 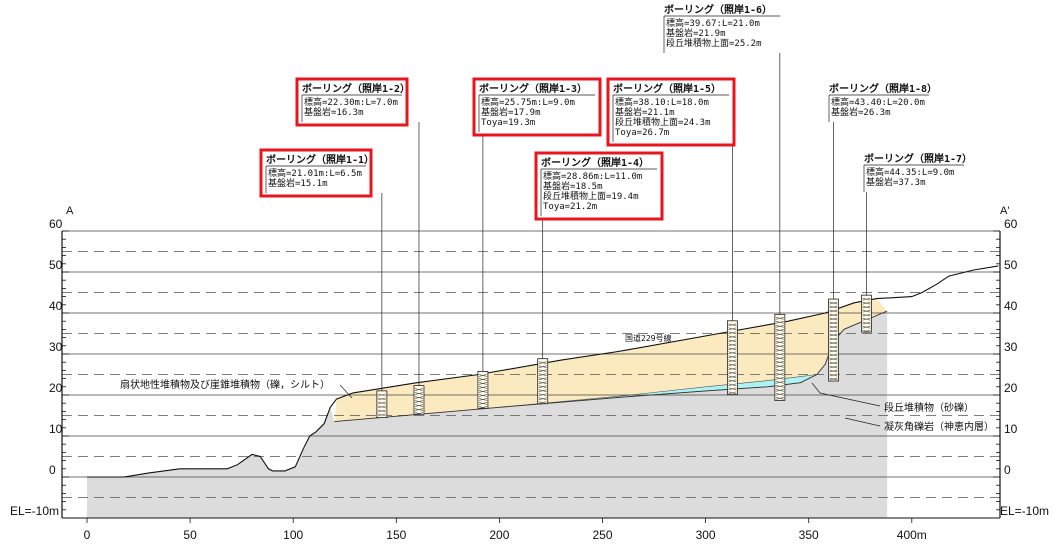 I want to click on y-tick-label: 10, so click(x=1011, y=429).